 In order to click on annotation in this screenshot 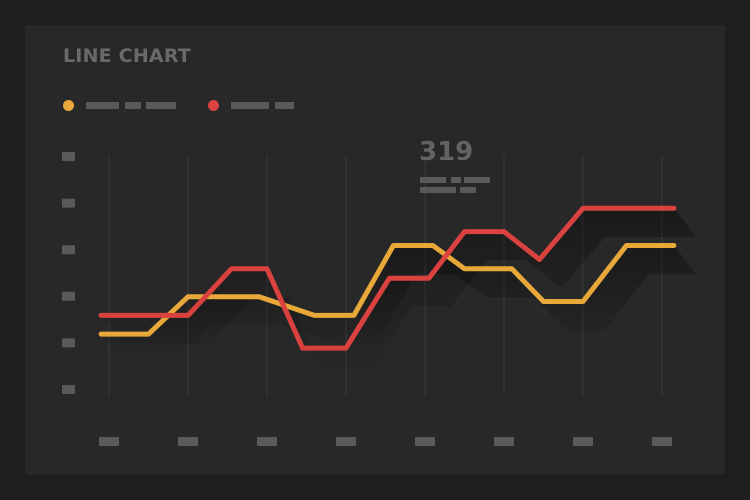, I will do `click(455, 185)`.